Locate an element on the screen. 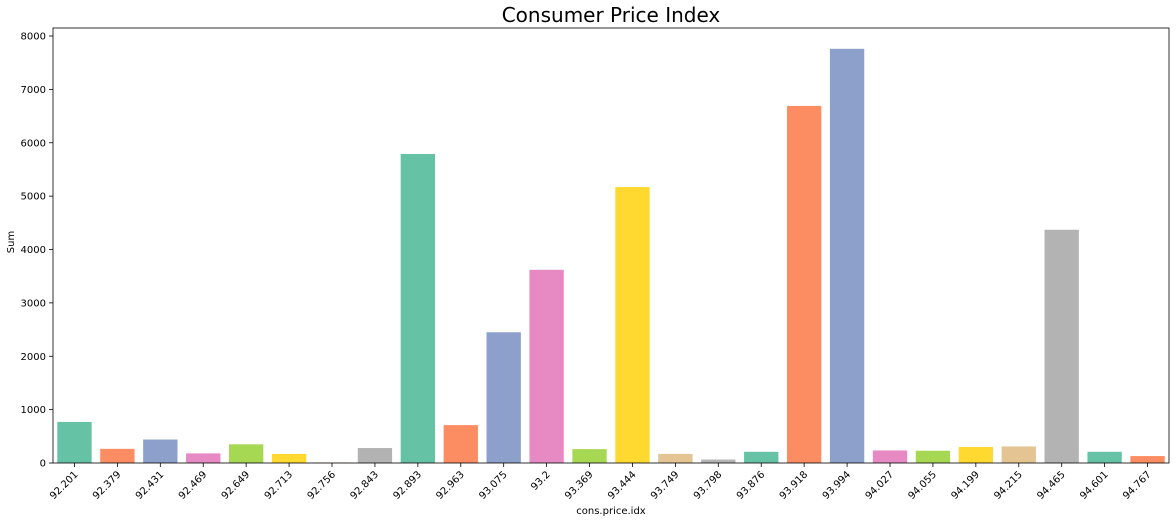 The width and height of the screenshot is (1176, 523). bar-92.843 is located at coordinates (375, 455).